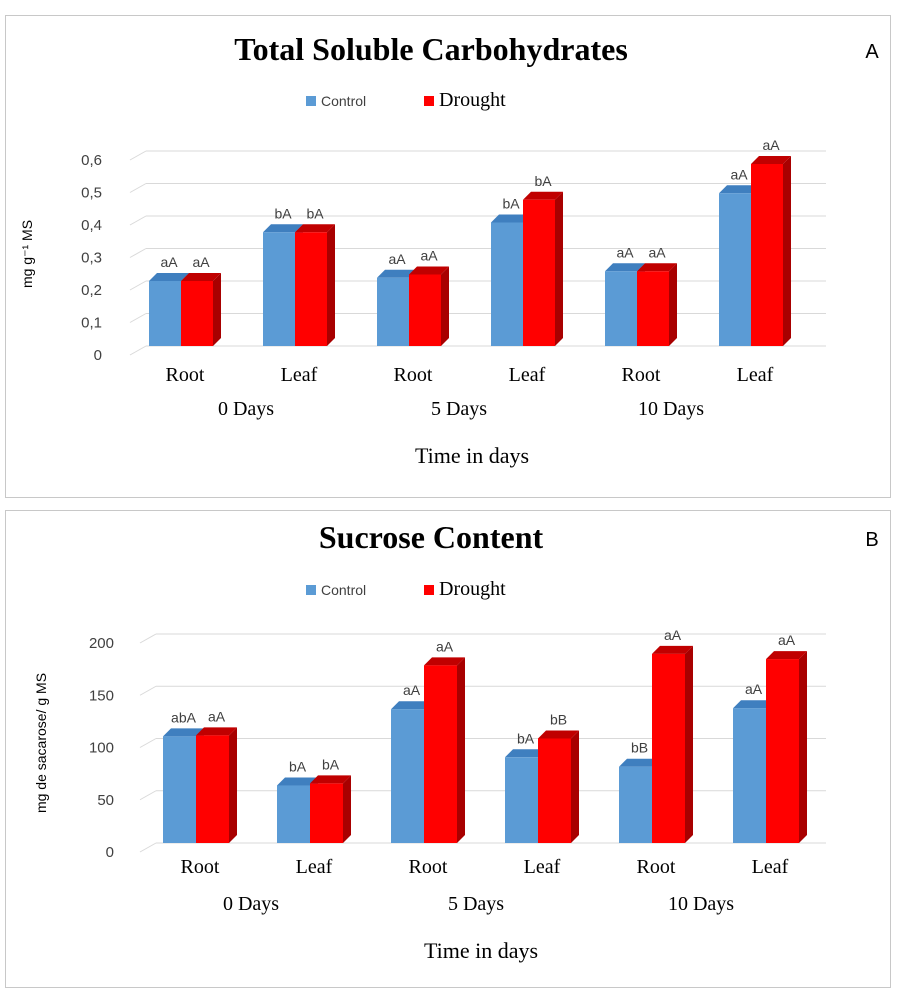  What do you see at coordinates (101, 695) in the screenshot?
I see `y-tick-label: 150` at bounding box center [101, 695].